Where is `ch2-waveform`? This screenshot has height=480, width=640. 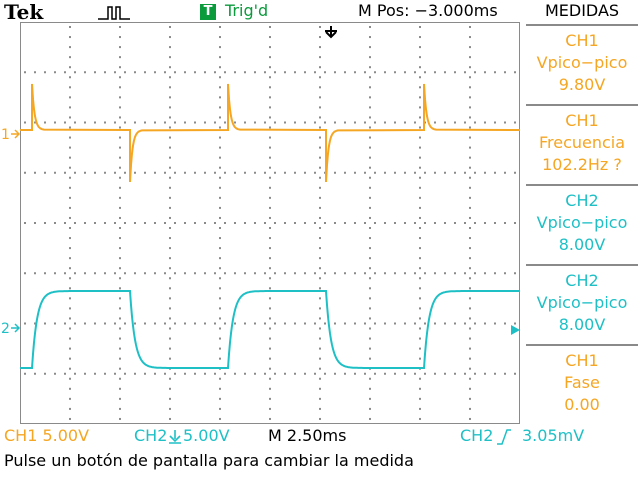
ch2-waveform is located at coordinates (270, 329).